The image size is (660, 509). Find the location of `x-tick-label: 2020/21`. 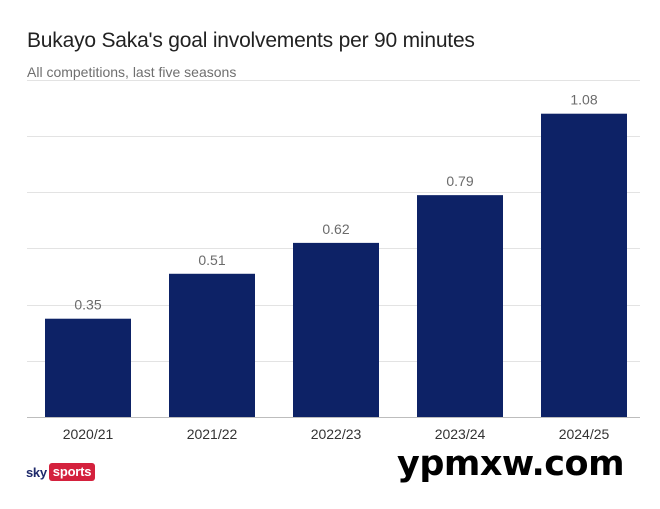

x-tick-label: 2020/21 is located at coordinates (88, 434).